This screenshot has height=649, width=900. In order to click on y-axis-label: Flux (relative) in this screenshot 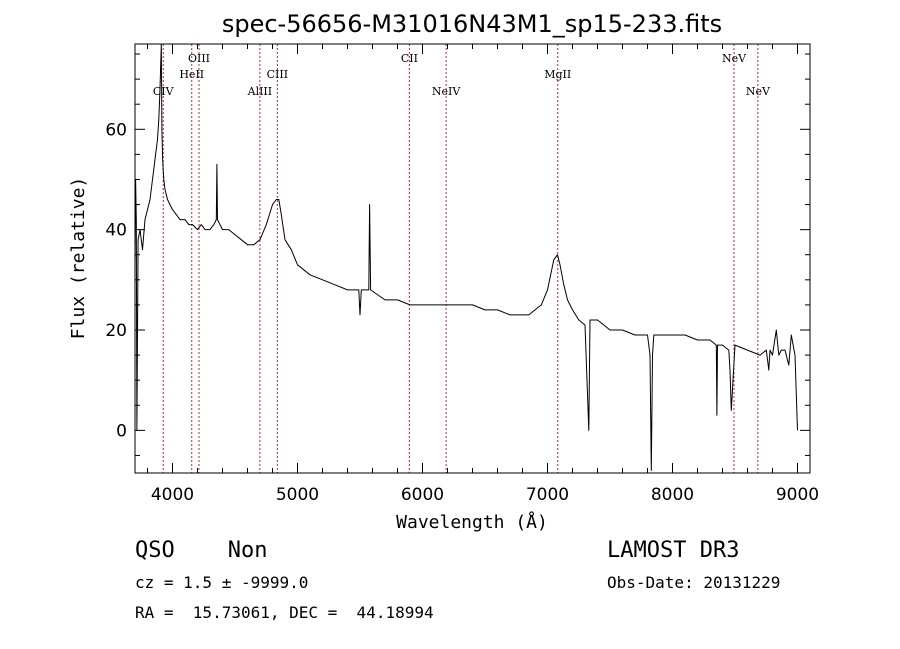, I will do `click(78, 258)`.